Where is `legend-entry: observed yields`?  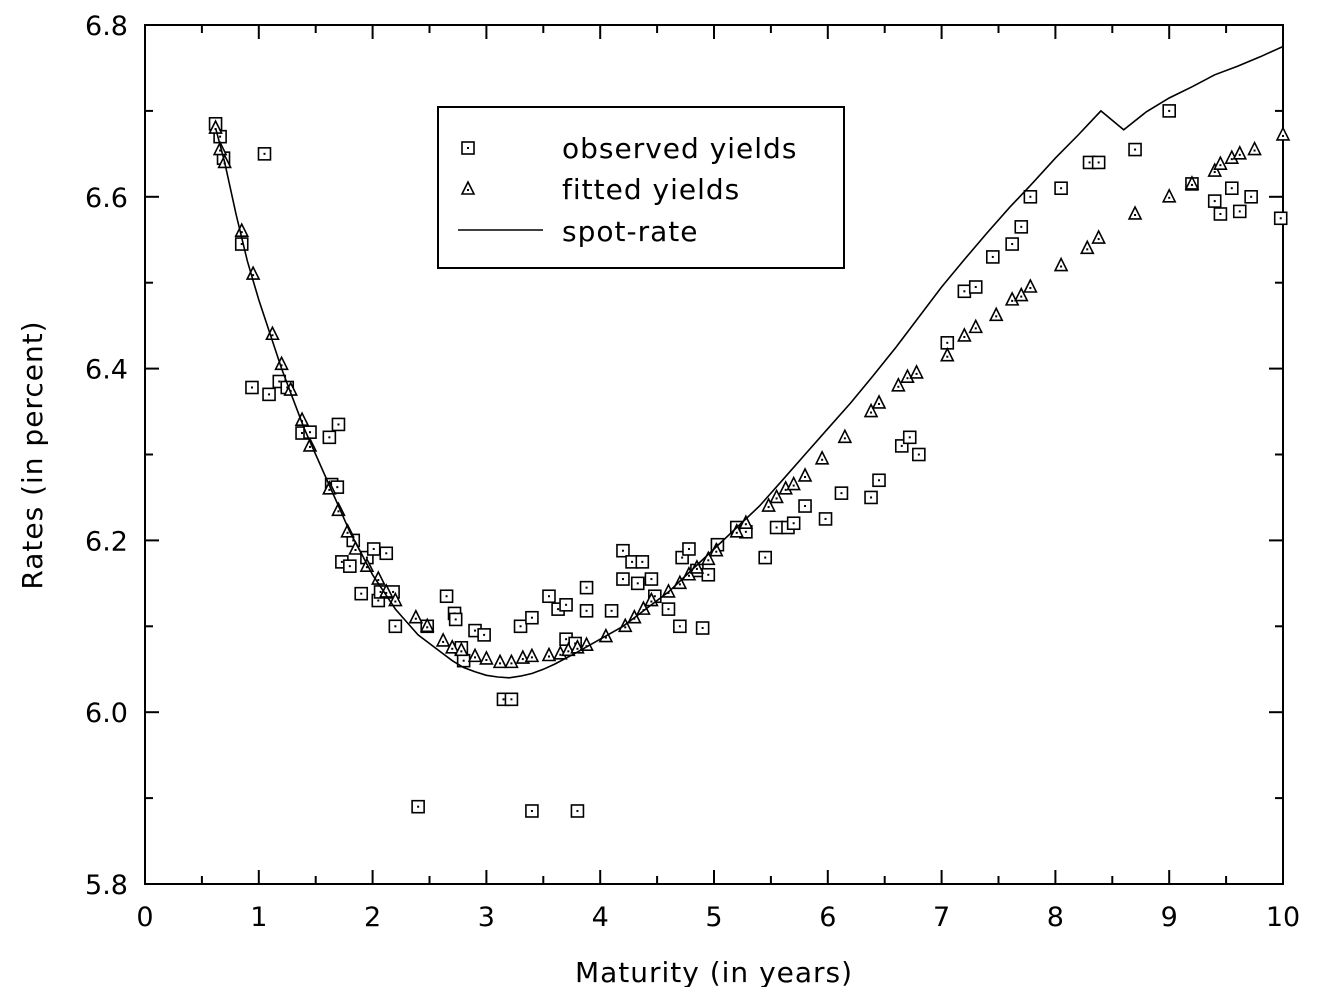 legend-entry: observed yields is located at coordinates (629, 148).